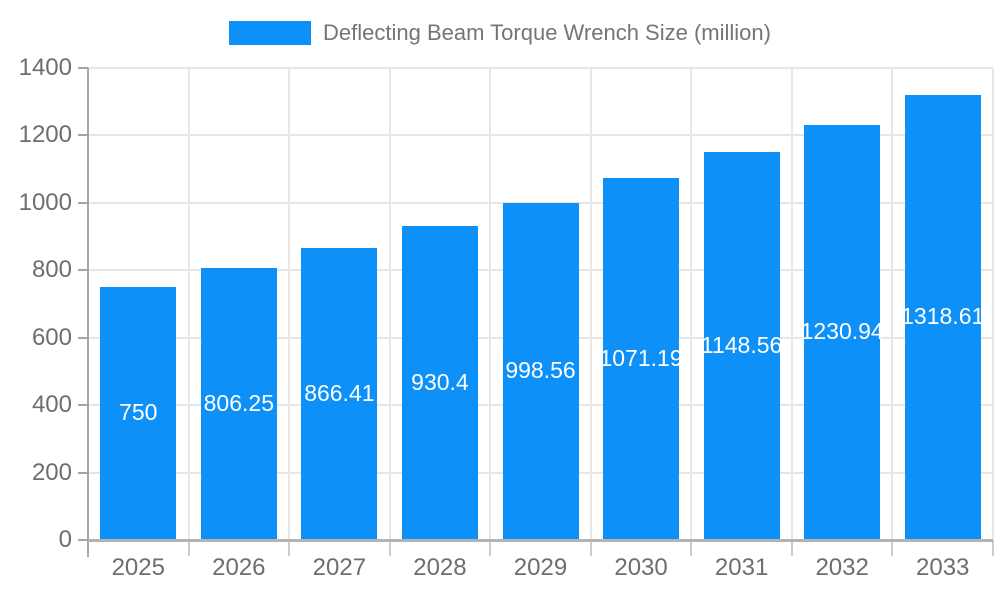  I want to click on bar-value-label: 930.4, so click(440, 381).